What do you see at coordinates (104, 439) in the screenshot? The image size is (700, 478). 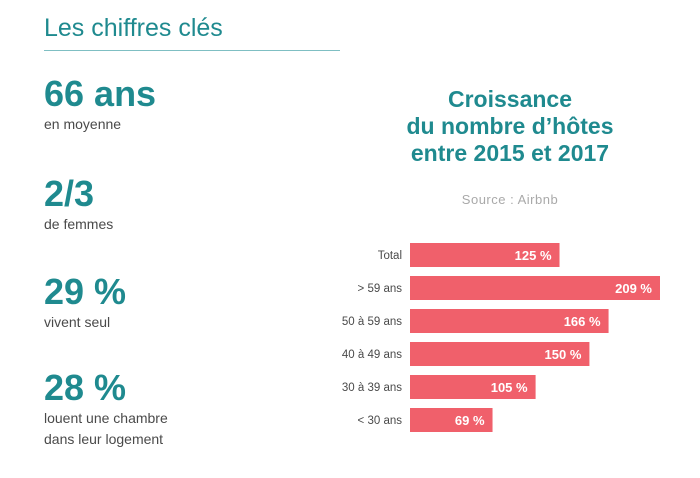 I see `stat-label-line-2: dans leur logement` at bounding box center [104, 439].